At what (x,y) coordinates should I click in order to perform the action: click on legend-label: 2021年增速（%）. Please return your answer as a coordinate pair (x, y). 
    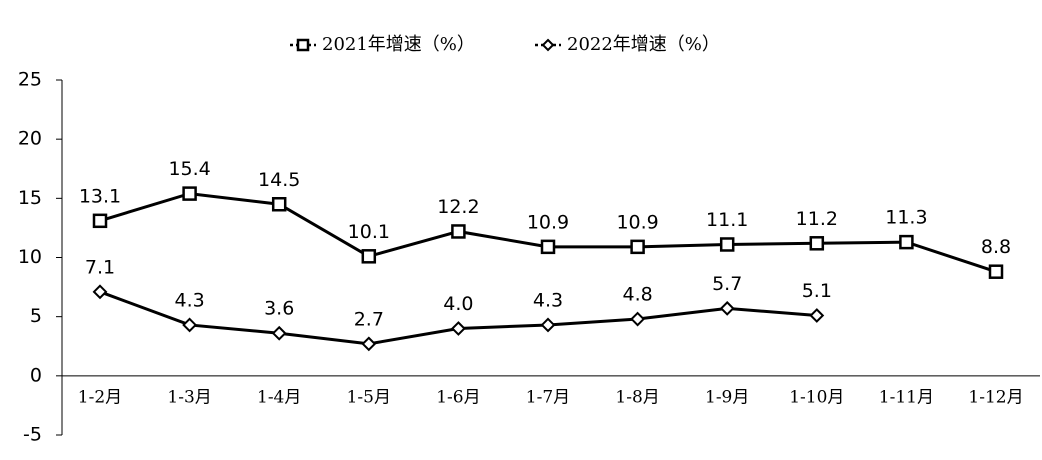
    Looking at the image, I should click on (398, 44).